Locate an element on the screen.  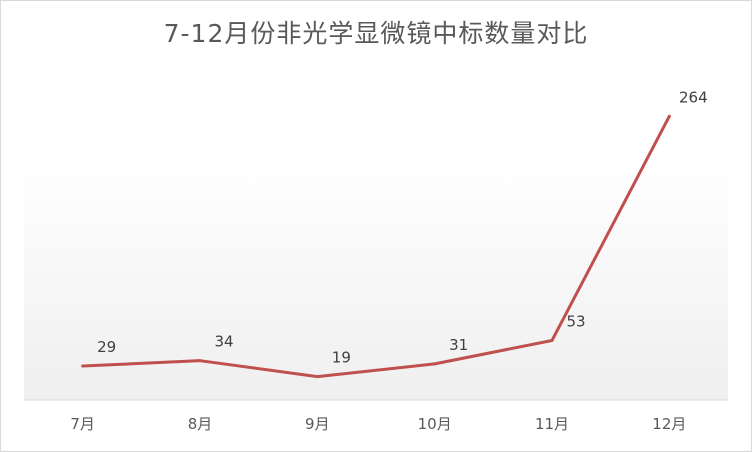
data-label: 31 is located at coordinates (458, 345).